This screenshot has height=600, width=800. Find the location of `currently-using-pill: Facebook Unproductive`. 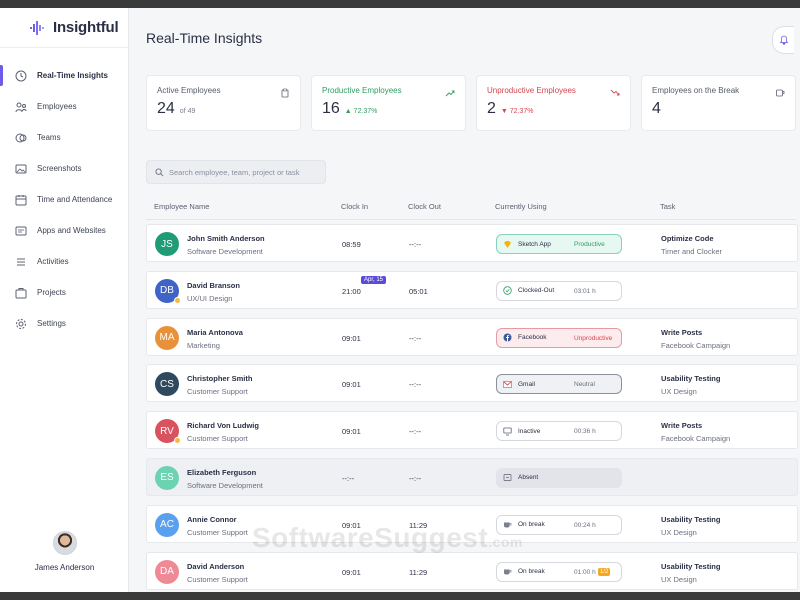

currently-using-pill: Facebook Unproductive is located at coordinates (559, 337).